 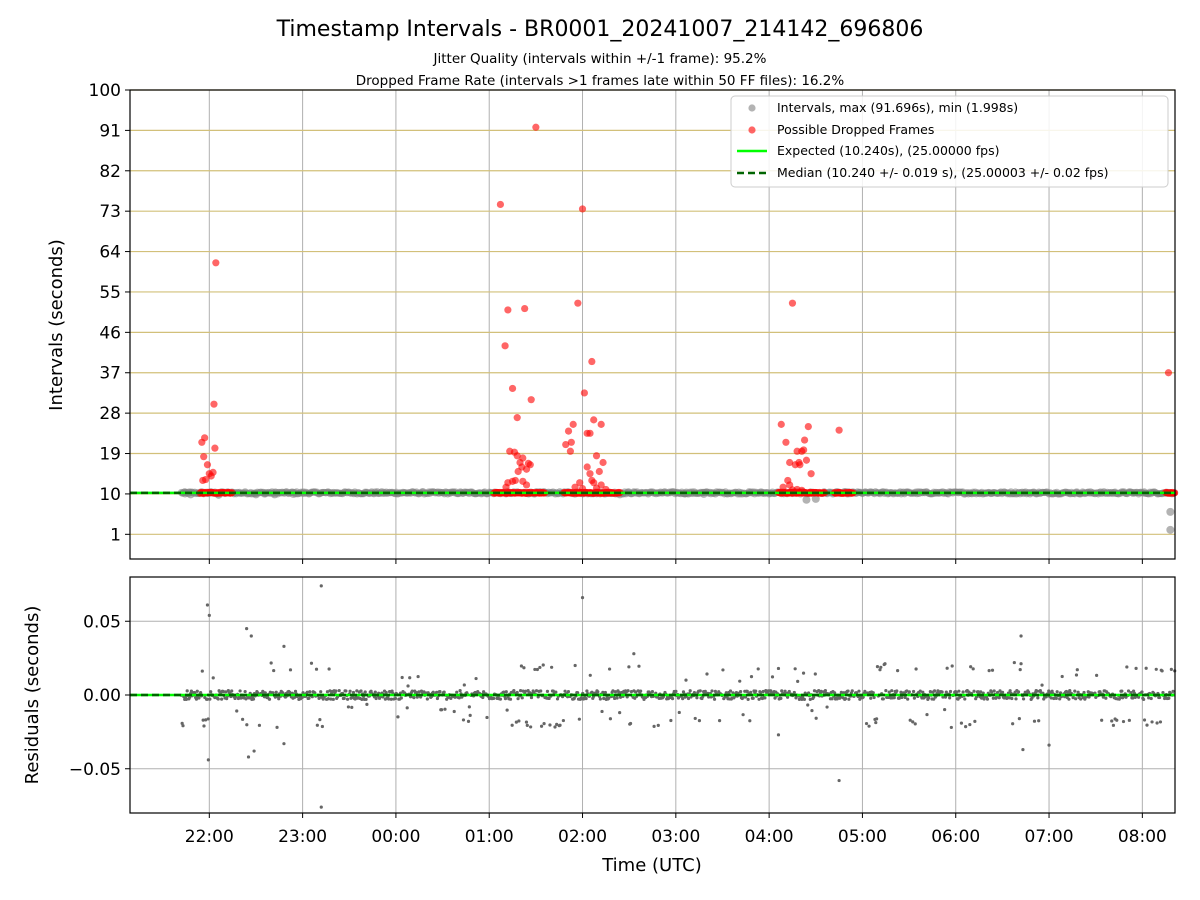 I want to click on legend-label-dropped: Possible Dropped Frames, so click(x=855, y=129).